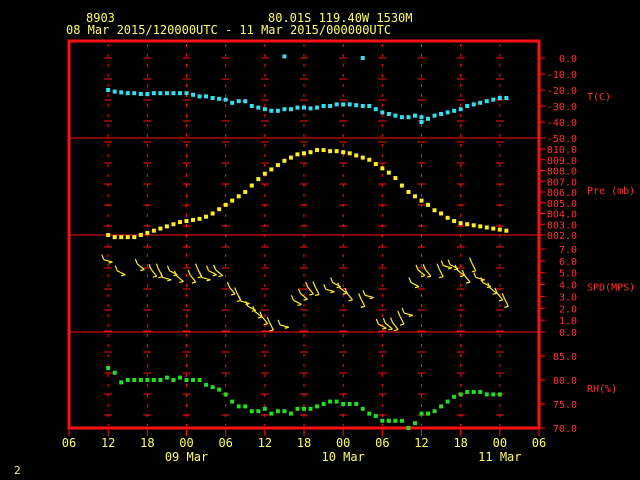 The image size is (640, 480). I want to click on y-tick-label: 75.0, so click(565, 405).